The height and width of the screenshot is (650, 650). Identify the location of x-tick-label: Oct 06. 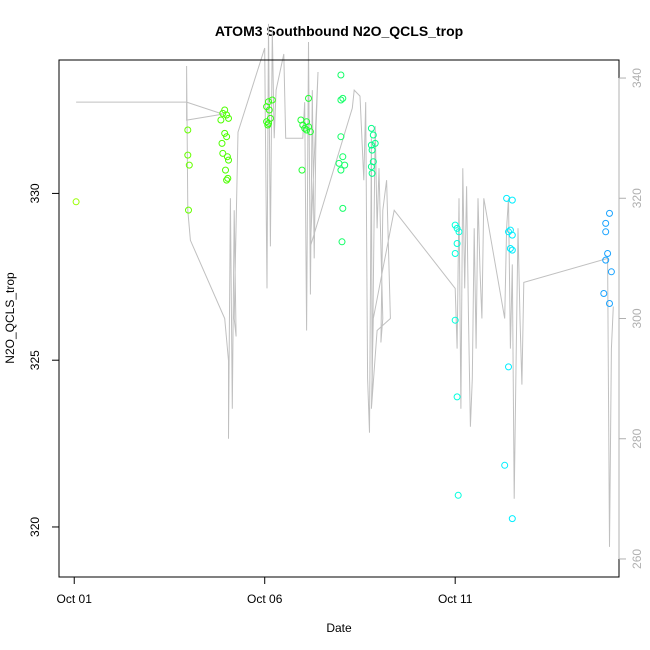
(265, 599).